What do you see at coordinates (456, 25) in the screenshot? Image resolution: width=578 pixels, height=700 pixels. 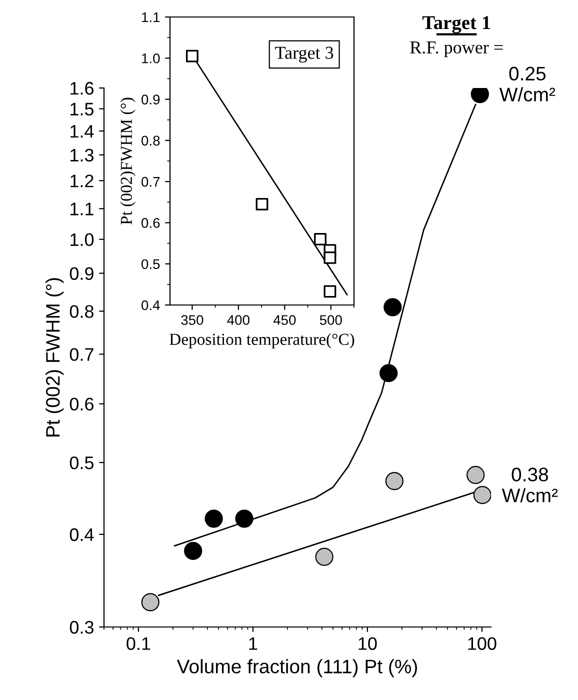 I see `text: Target 1` at bounding box center [456, 25].